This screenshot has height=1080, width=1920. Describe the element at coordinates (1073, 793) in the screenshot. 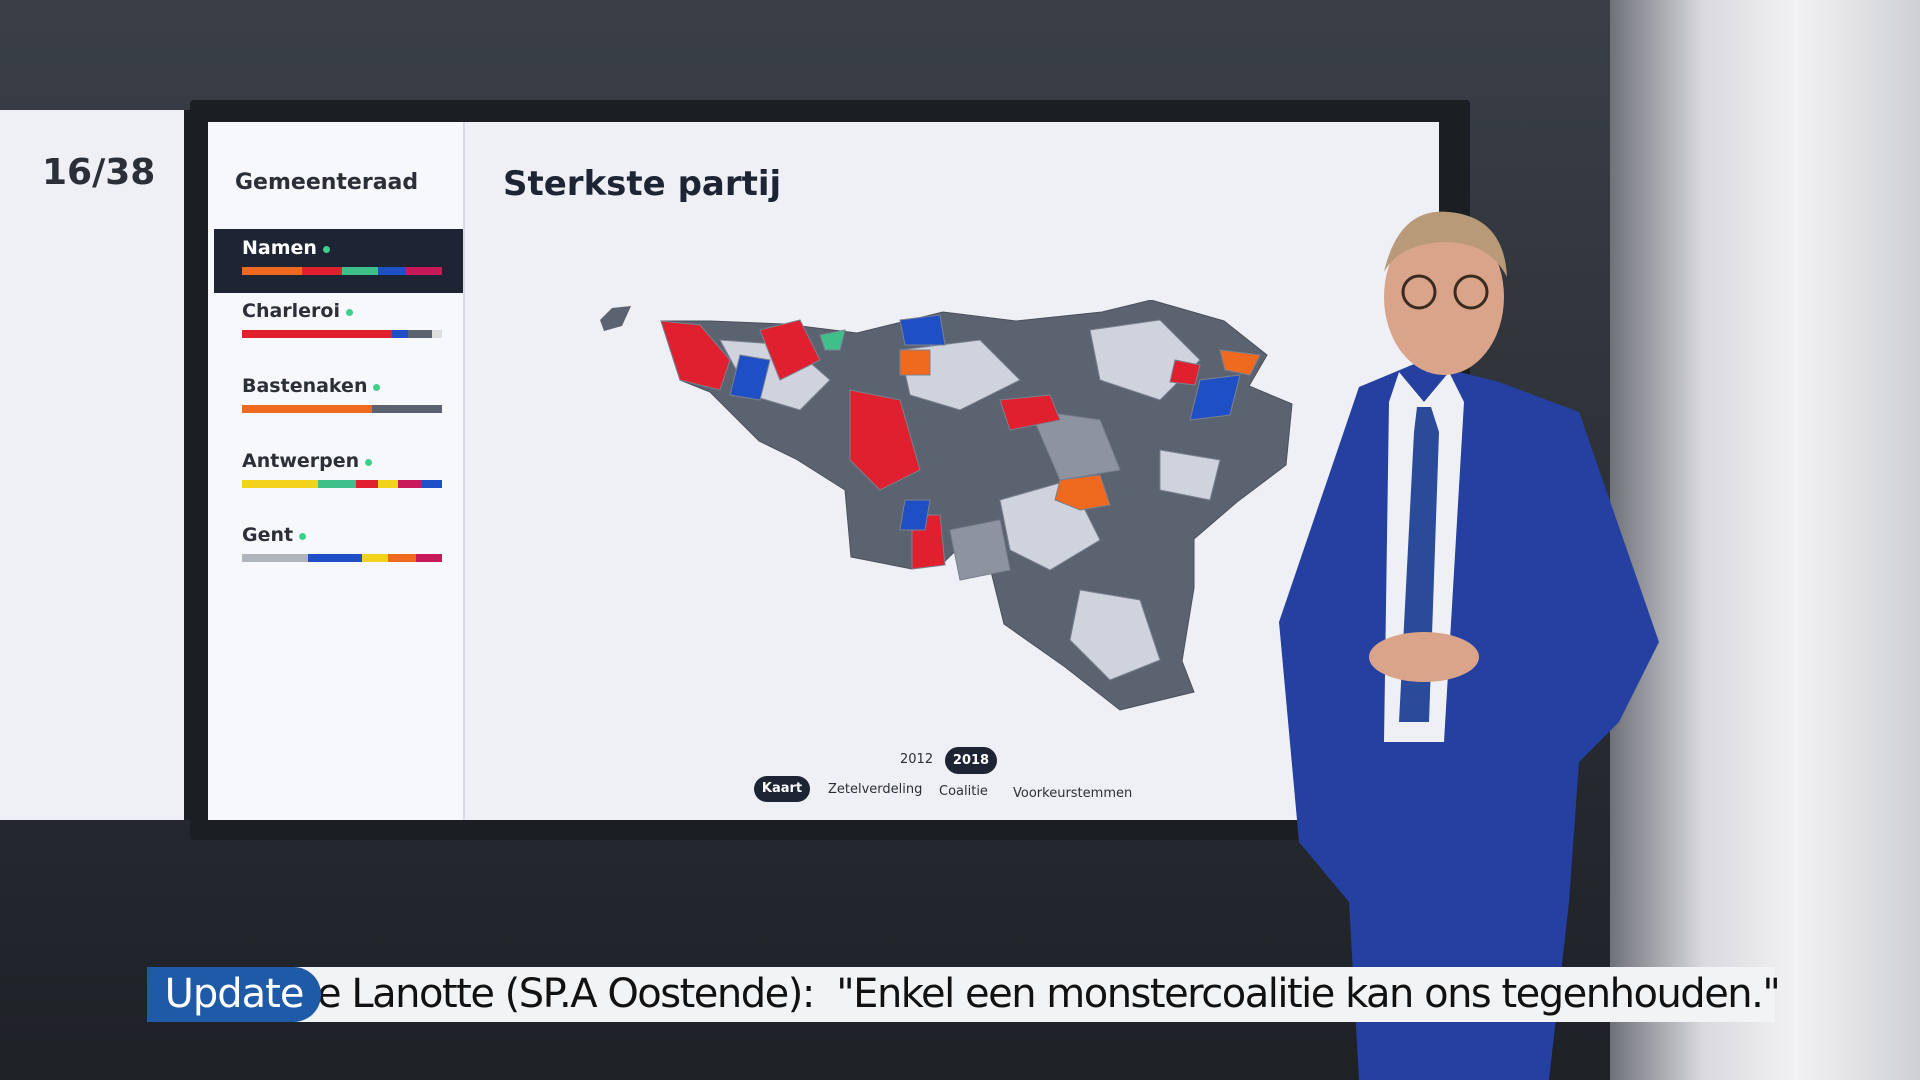

I see `tab: Voorkeurstemmen` at that location.